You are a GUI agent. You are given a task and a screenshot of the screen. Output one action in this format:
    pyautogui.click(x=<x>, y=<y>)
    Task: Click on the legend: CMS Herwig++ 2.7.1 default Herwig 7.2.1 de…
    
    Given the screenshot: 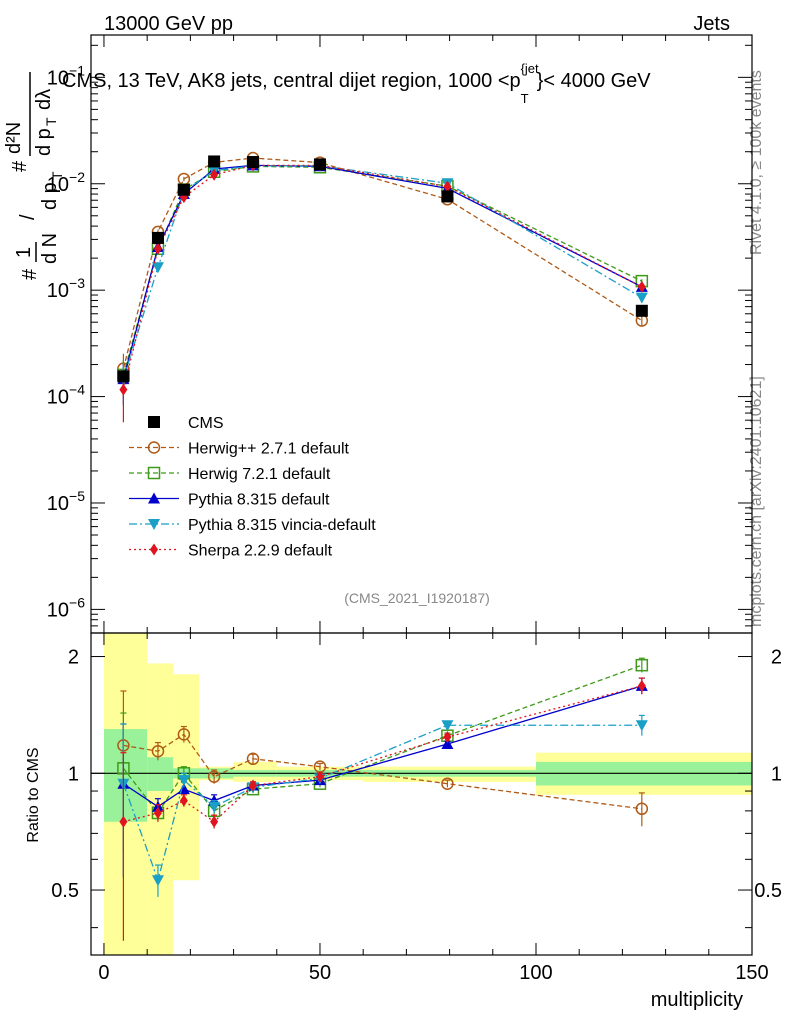 What is the action you would take?
    pyautogui.click(x=252, y=487)
    